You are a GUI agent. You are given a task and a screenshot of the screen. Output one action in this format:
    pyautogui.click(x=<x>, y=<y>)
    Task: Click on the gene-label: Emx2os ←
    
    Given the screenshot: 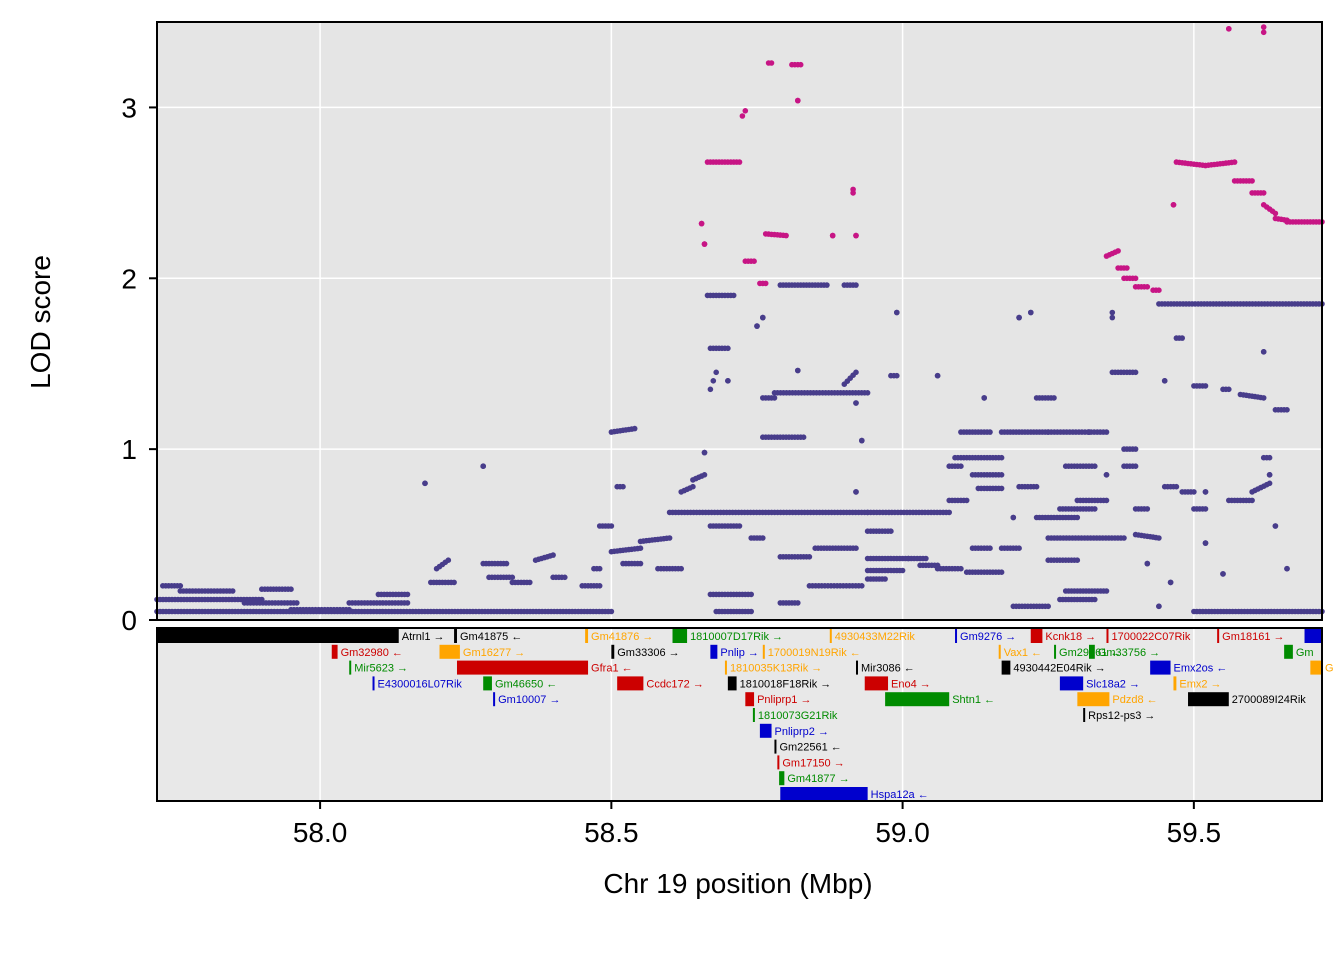 What is the action you would take?
    pyautogui.click(x=1201, y=669)
    